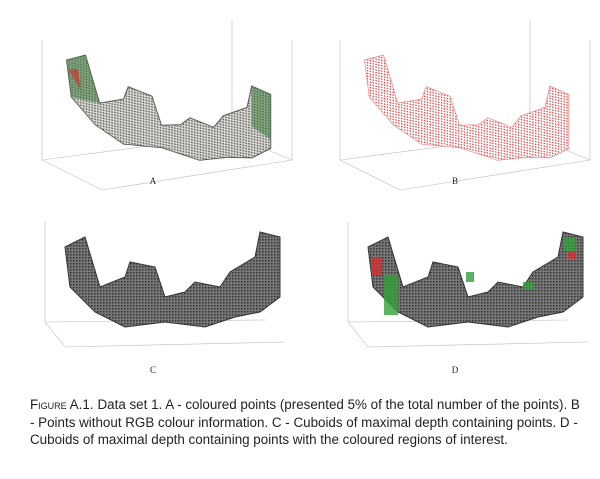 The image size is (600, 479). What do you see at coordinates (62, 404) in the screenshot?
I see `caption-label: Figure A.1.` at bounding box center [62, 404].